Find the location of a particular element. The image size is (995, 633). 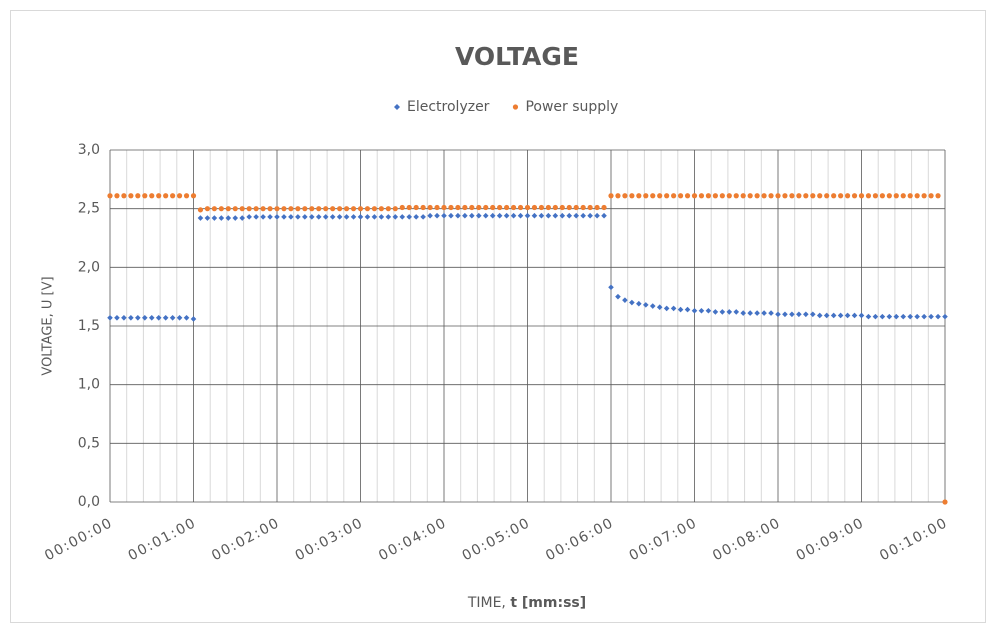

x-axis-title: TIME, t [mm:ss] is located at coordinates (526, 603).